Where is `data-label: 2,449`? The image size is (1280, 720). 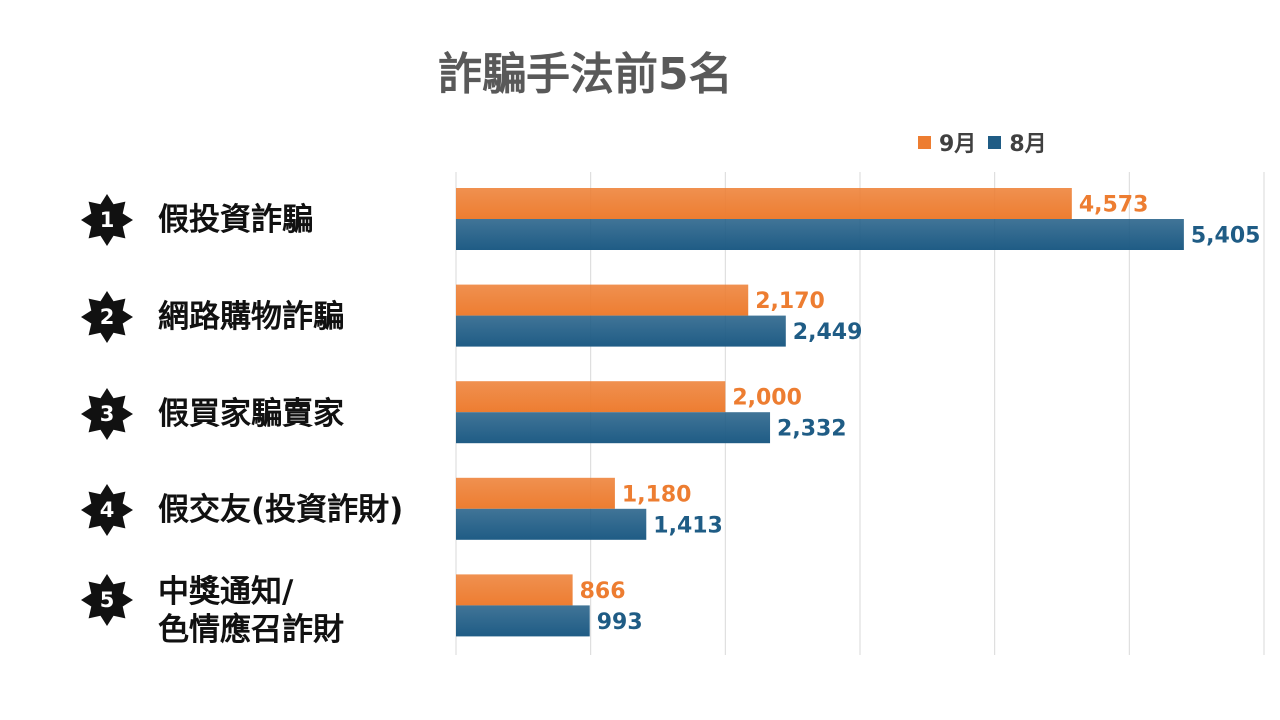
data-label: 2,449 is located at coordinates (828, 332).